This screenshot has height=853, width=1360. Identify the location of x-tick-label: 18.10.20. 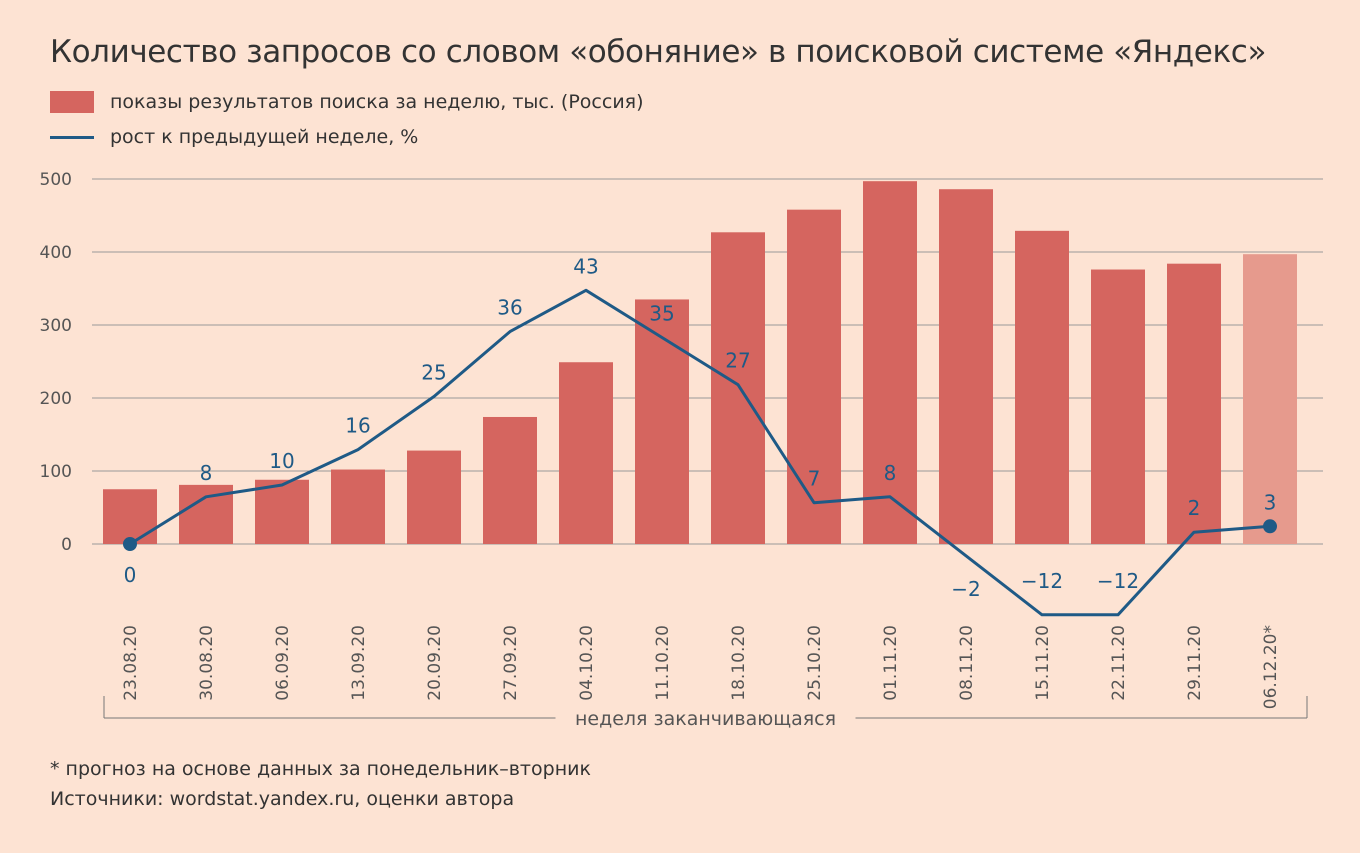
(739, 663).